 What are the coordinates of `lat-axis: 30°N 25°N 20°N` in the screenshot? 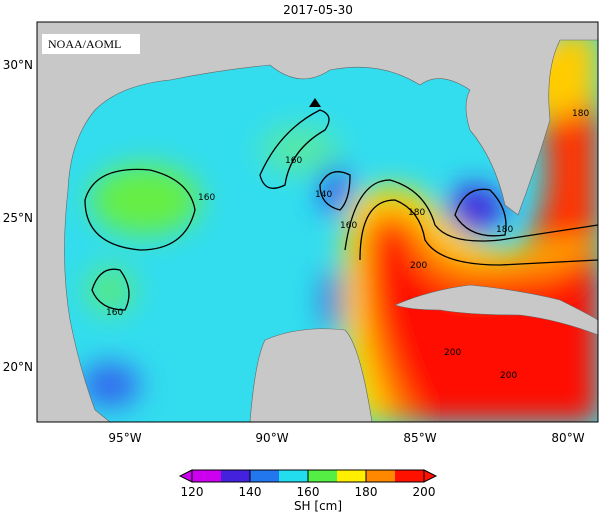 It's located at (18, 216).